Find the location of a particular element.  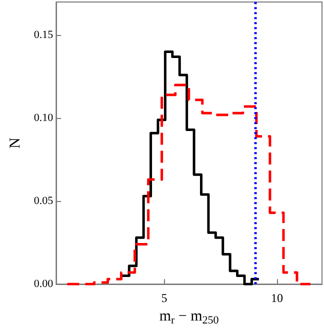

x-tick-label: 10 is located at coordinates (276, 298).